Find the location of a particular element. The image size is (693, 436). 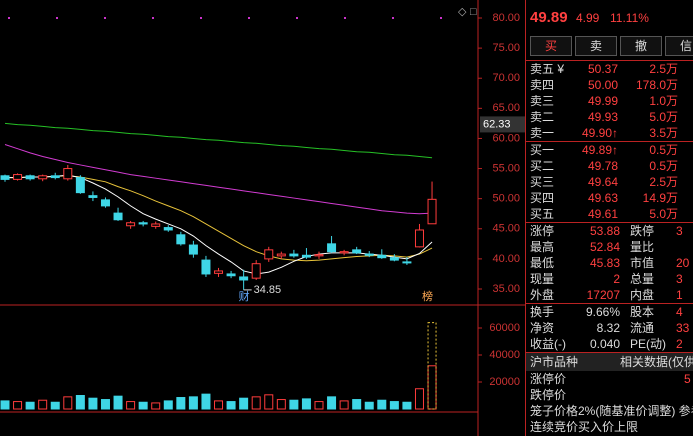

order-label: 买一 is located at coordinates (542, 150).